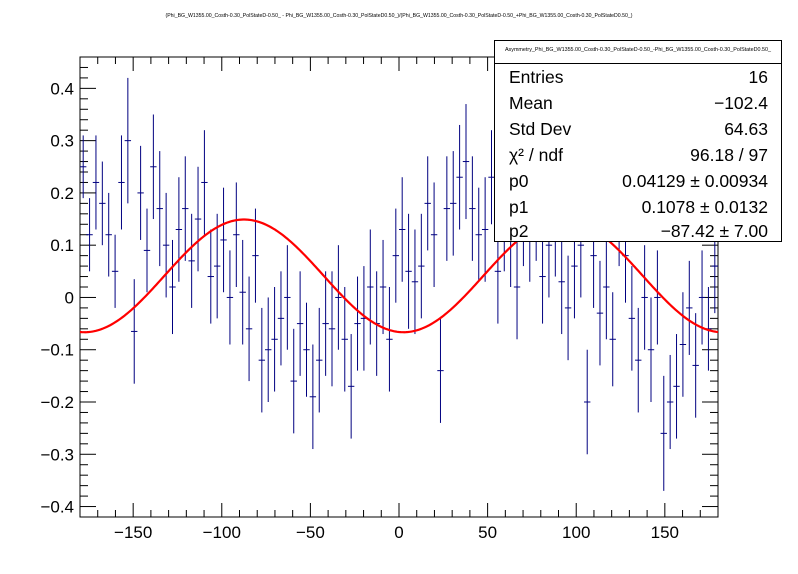 The width and height of the screenshot is (798, 574). Describe the element at coordinates (638, 208) in the screenshot. I see `stat-row-p1: p1 0.1078 ± 0.0132` at that location.